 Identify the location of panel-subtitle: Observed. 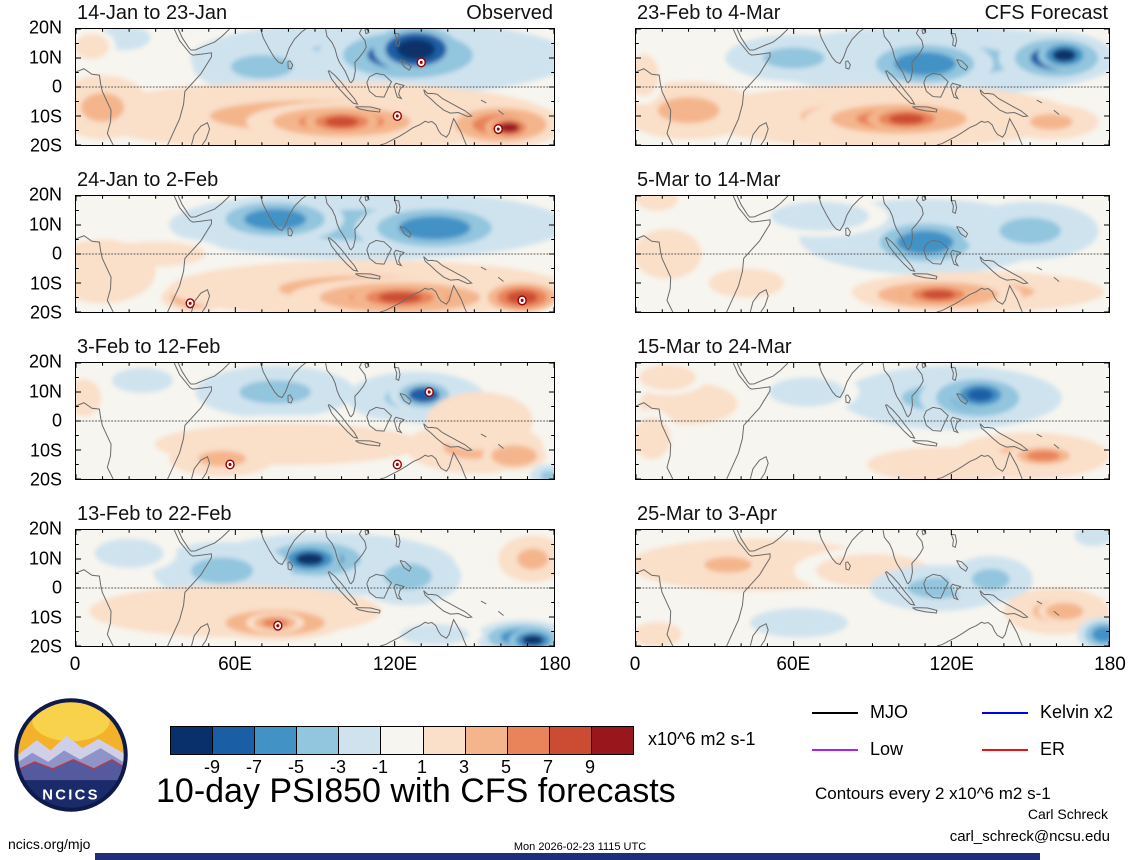
(509, 13).